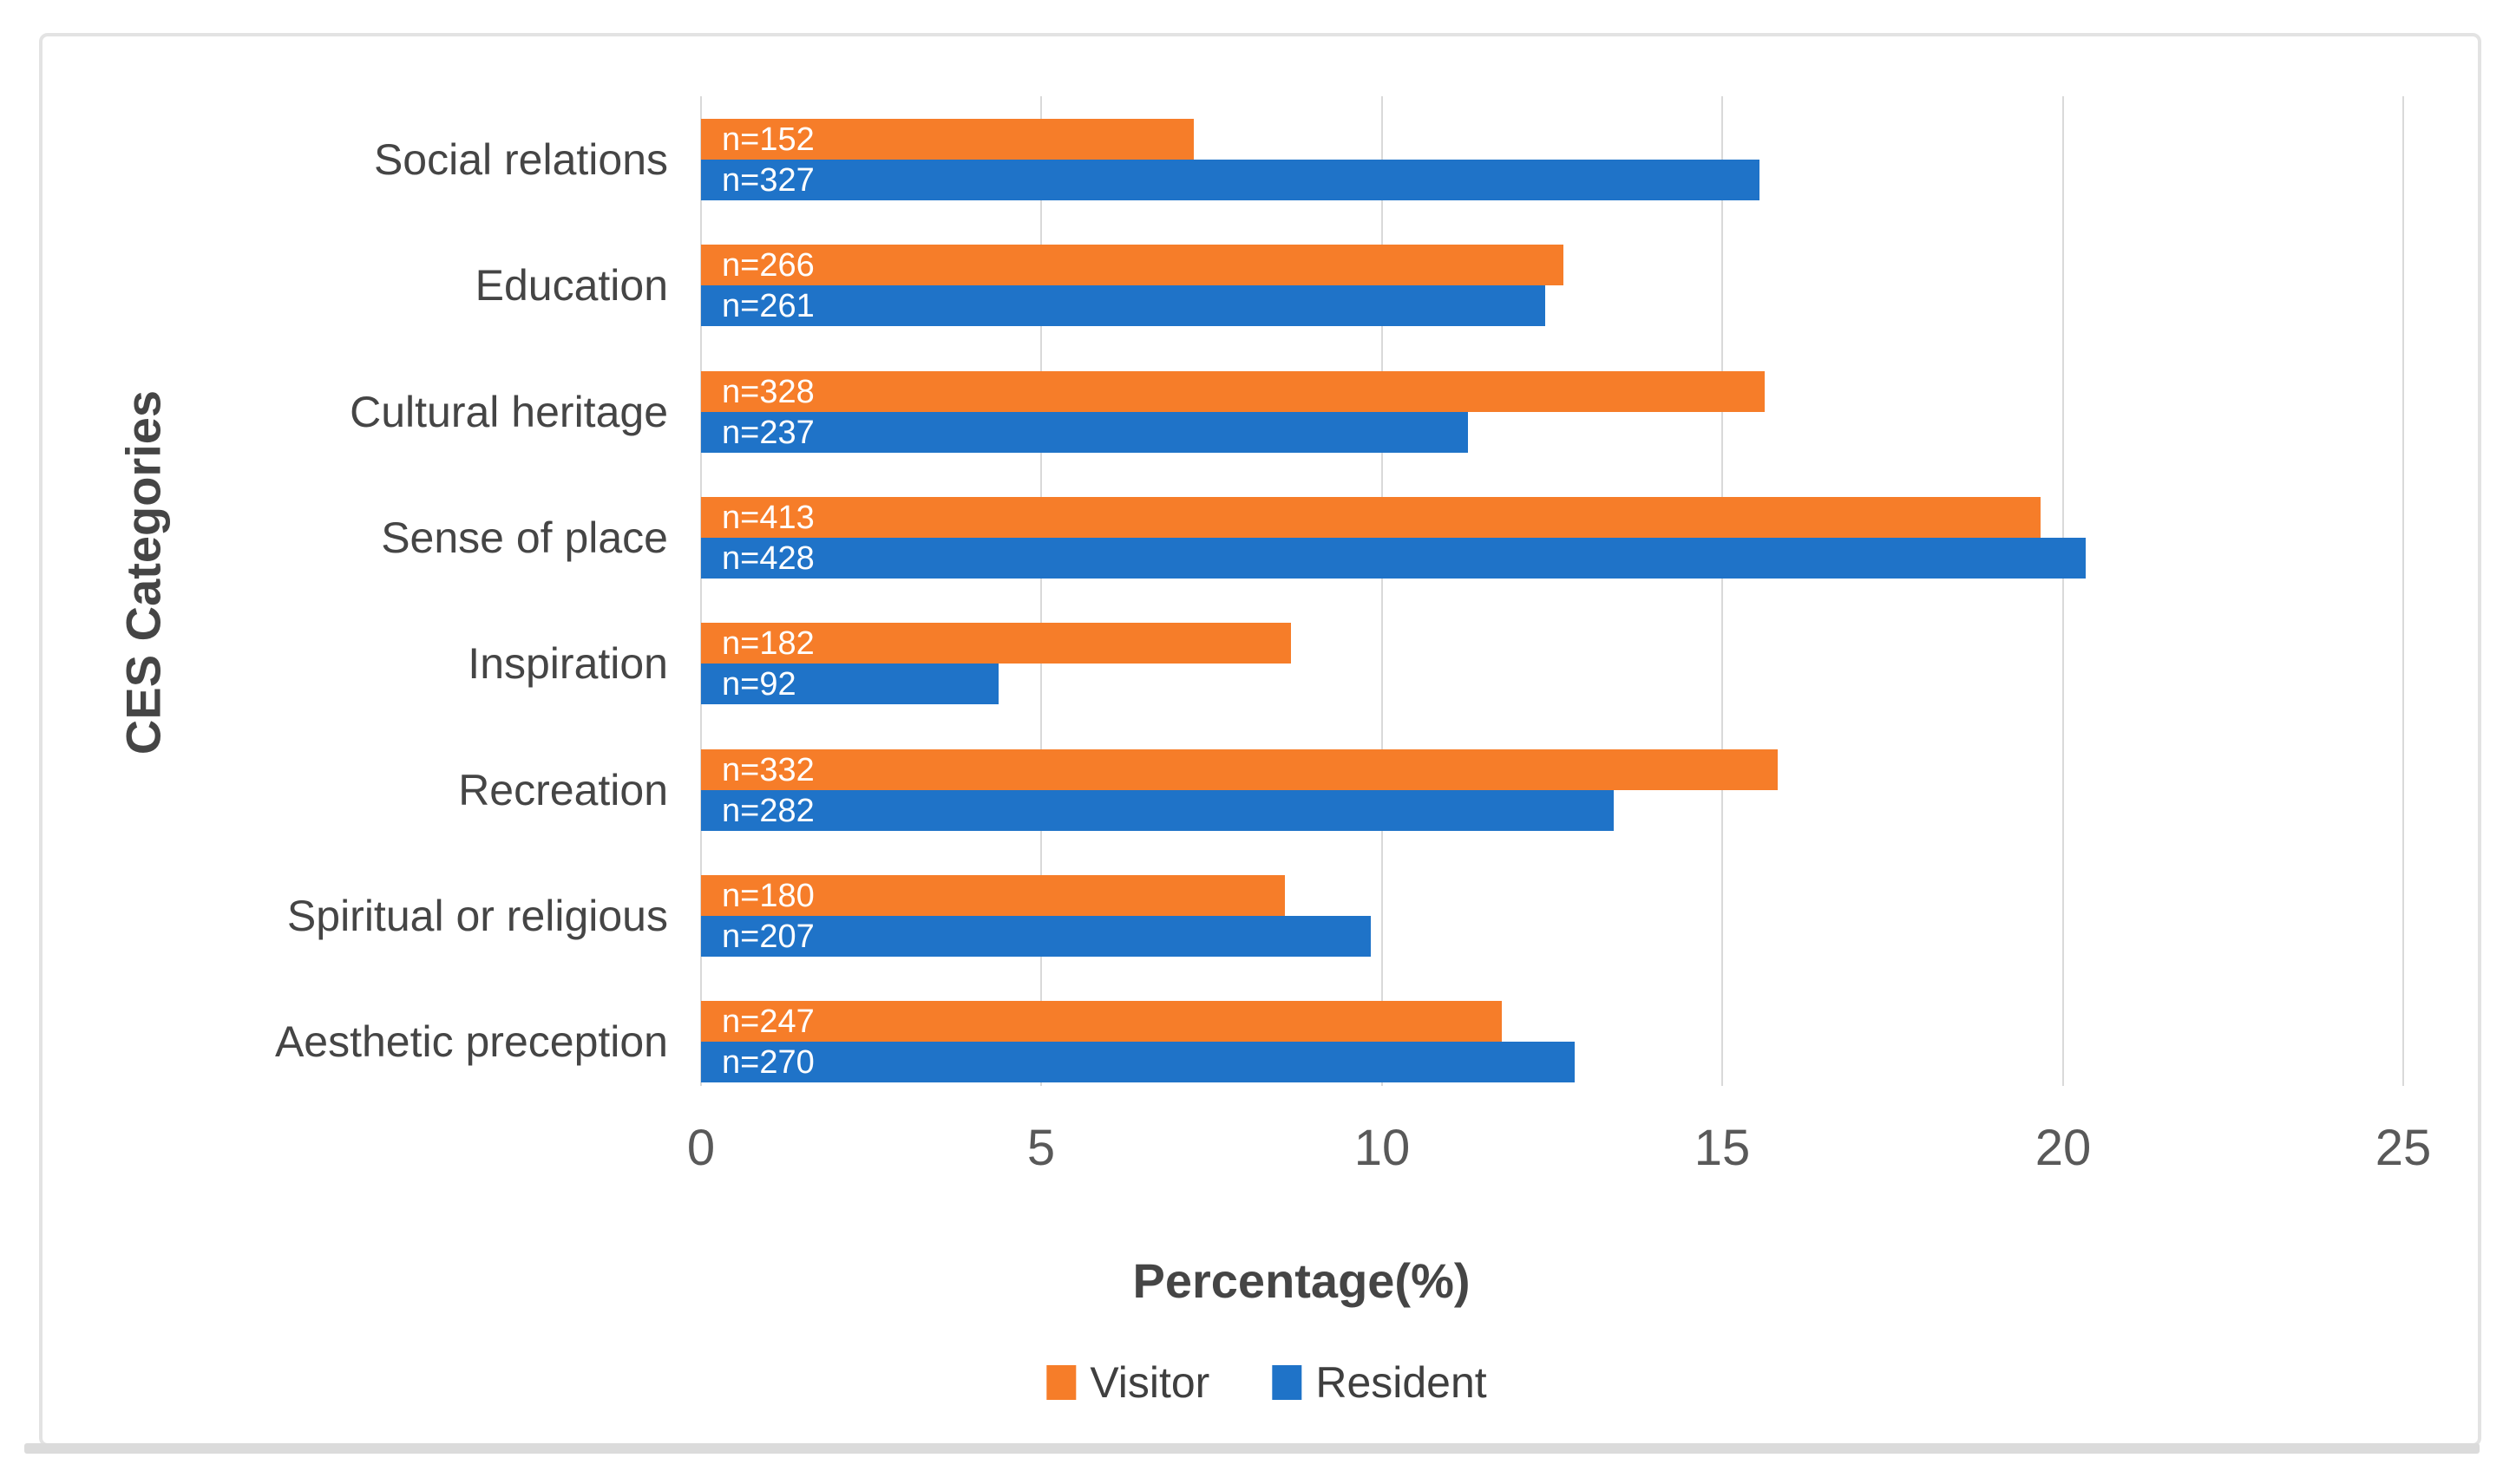 This screenshot has height=1484, width=2503. Describe the element at coordinates (1401, 1383) in the screenshot. I see `legend-label-resident: Resident` at that location.